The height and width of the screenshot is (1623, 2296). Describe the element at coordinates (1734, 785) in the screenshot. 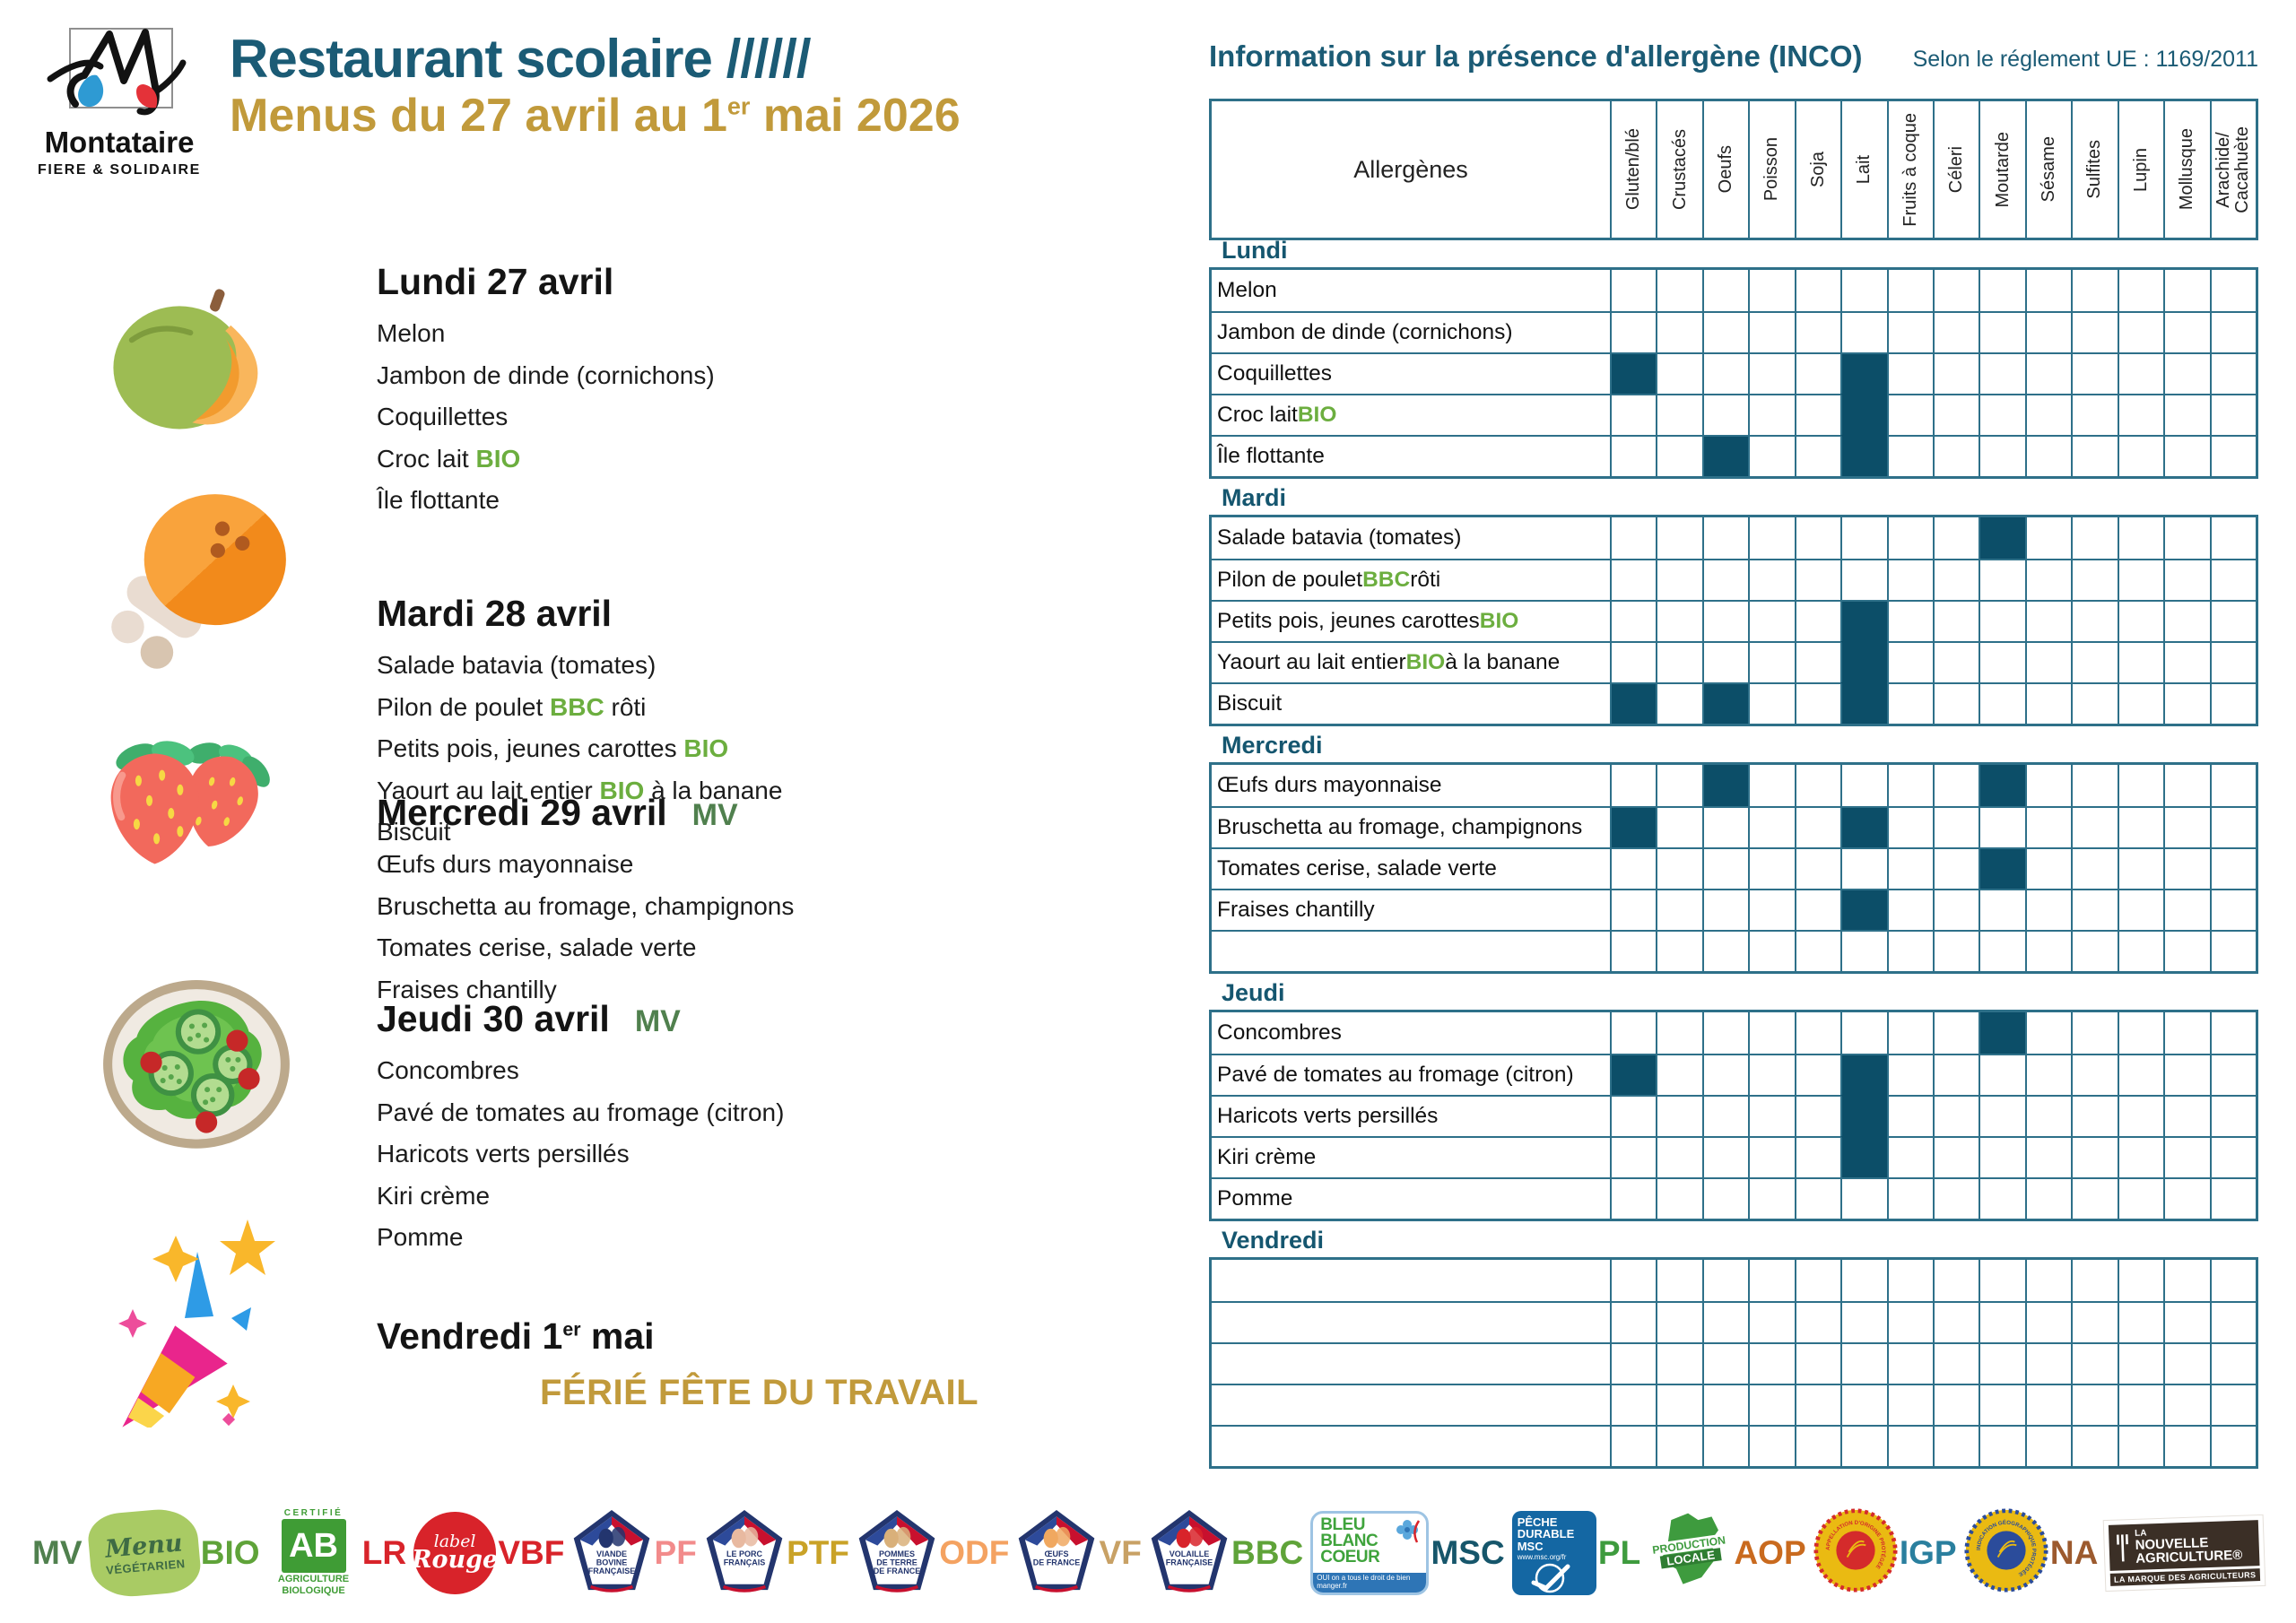

I see `table-row: Œufs durs mayonnaise` at that location.